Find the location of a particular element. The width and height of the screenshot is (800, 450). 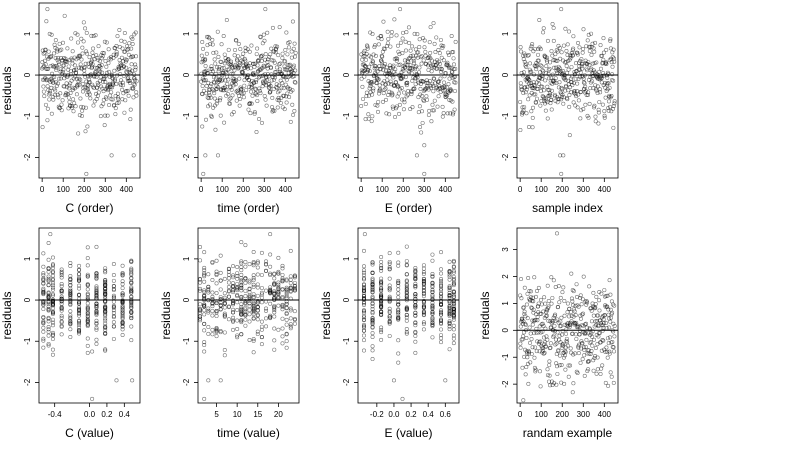

x-tick-label: 100 is located at coordinates (542, 189).